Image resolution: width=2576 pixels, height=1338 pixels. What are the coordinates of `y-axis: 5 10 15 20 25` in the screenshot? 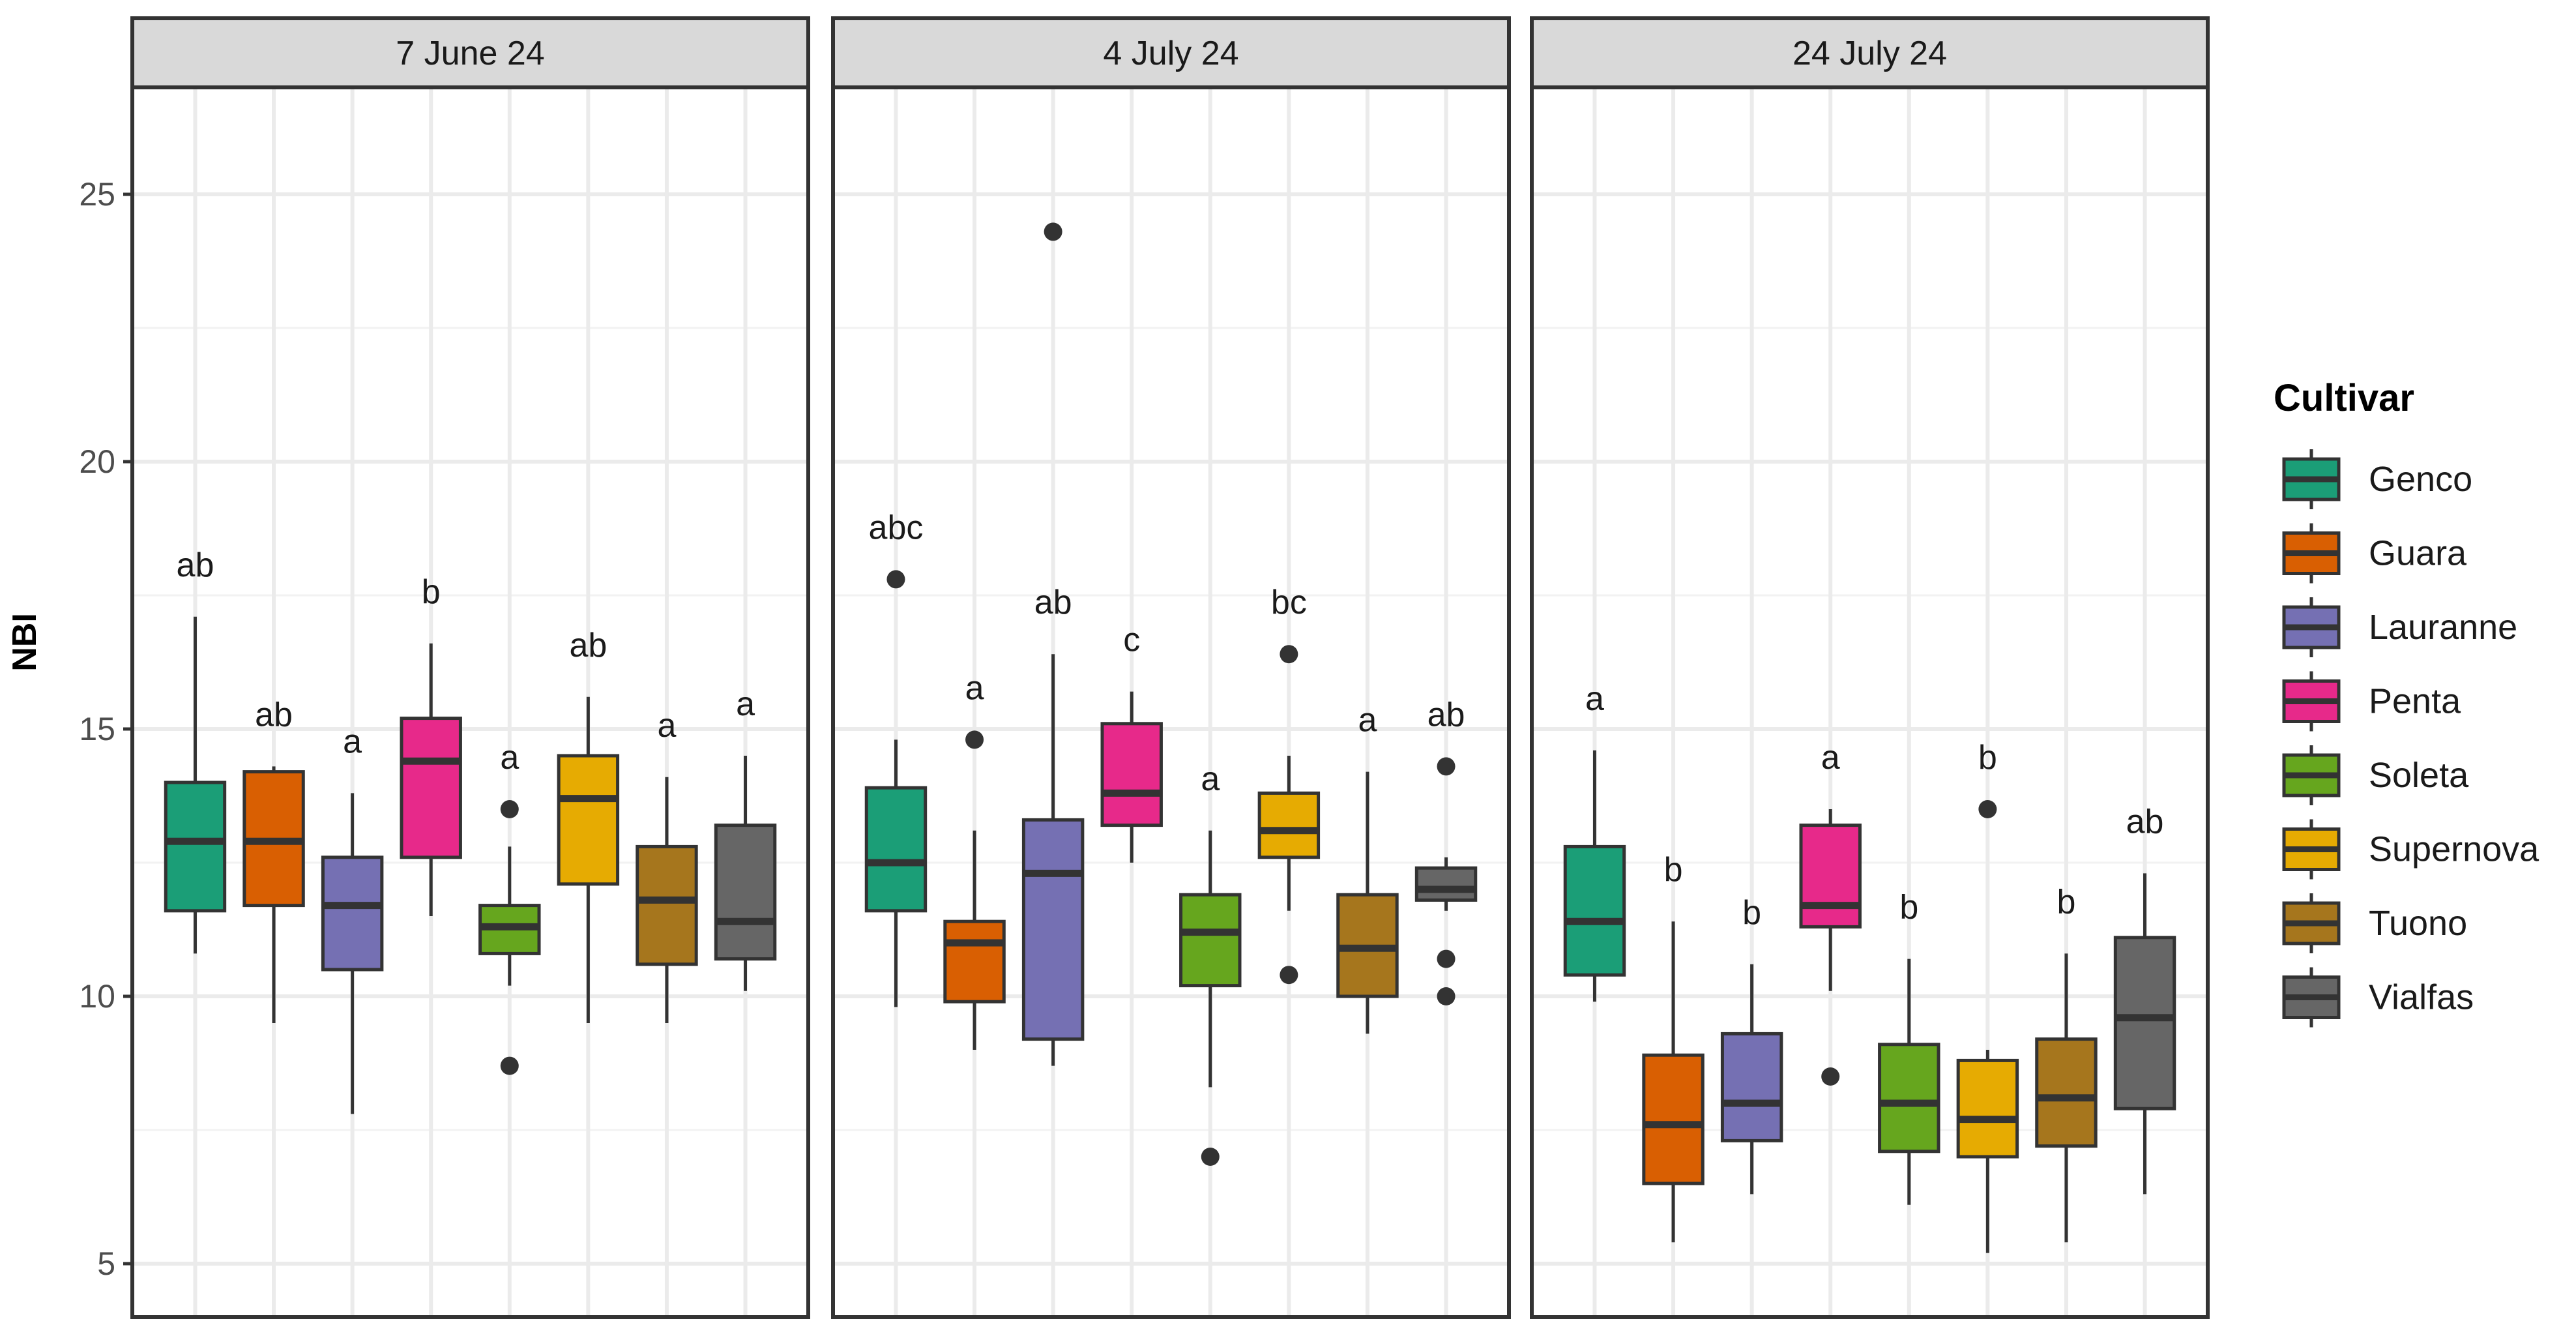 It's located at (105, 729).